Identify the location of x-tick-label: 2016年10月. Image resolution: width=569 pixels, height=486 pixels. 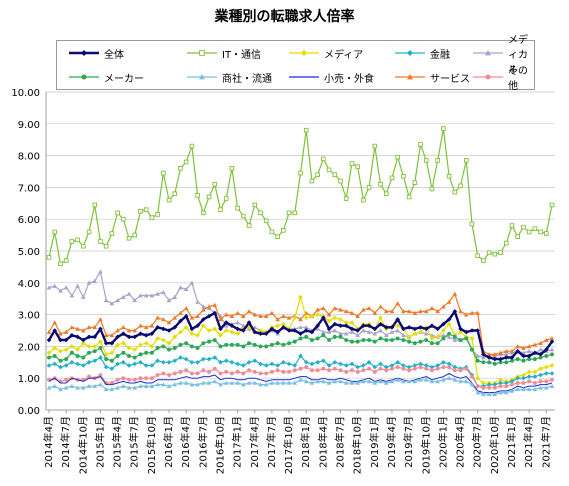
(219, 445).